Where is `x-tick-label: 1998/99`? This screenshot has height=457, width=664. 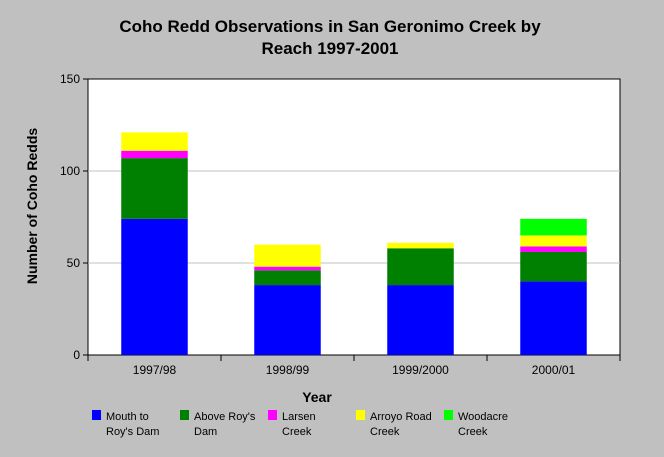
x-tick-label: 1998/99 is located at coordinates (288, 370).